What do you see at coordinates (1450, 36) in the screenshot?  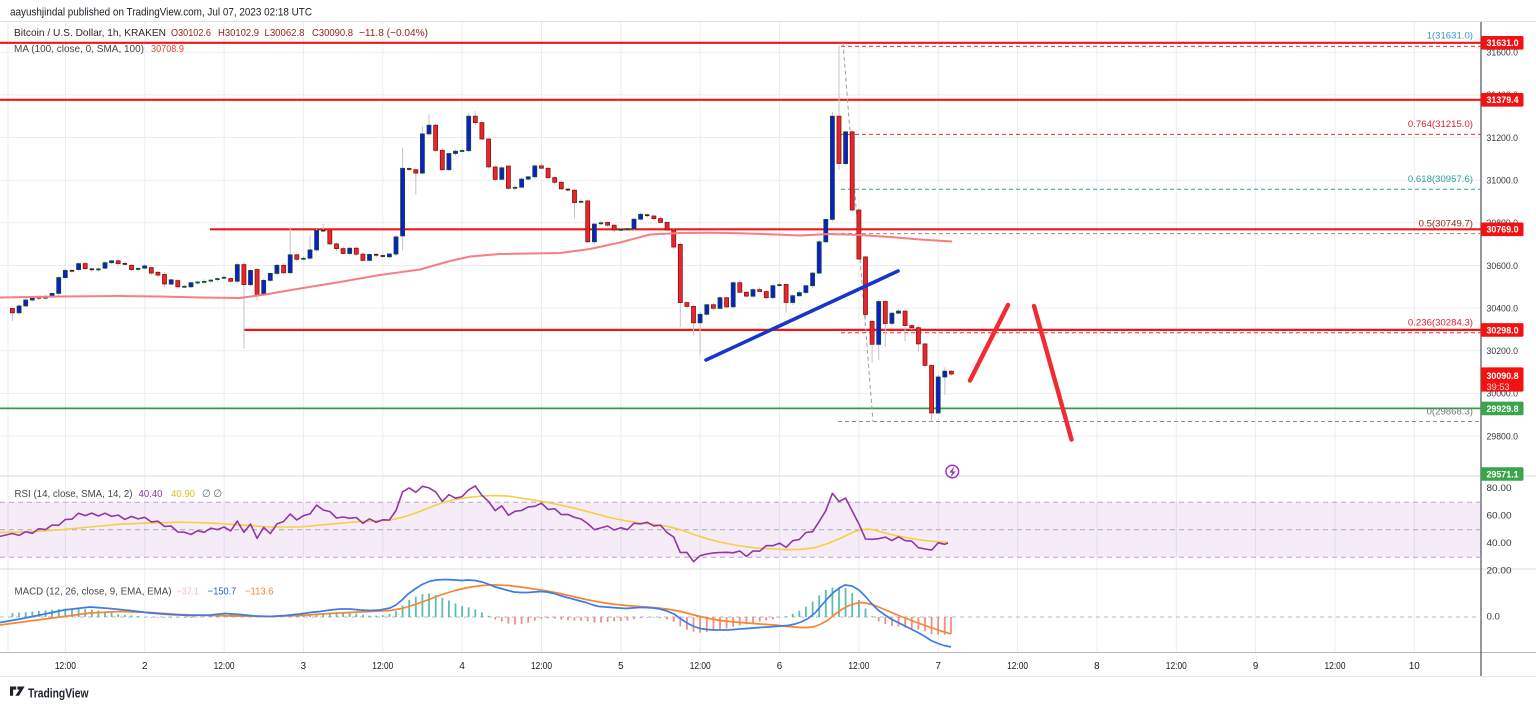 I see `svg-text: 1(31631.0)` at bounding box center [1450, 36].